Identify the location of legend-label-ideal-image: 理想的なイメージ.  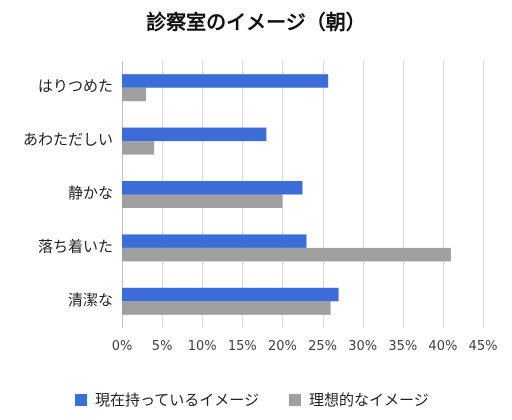
(369, 400).